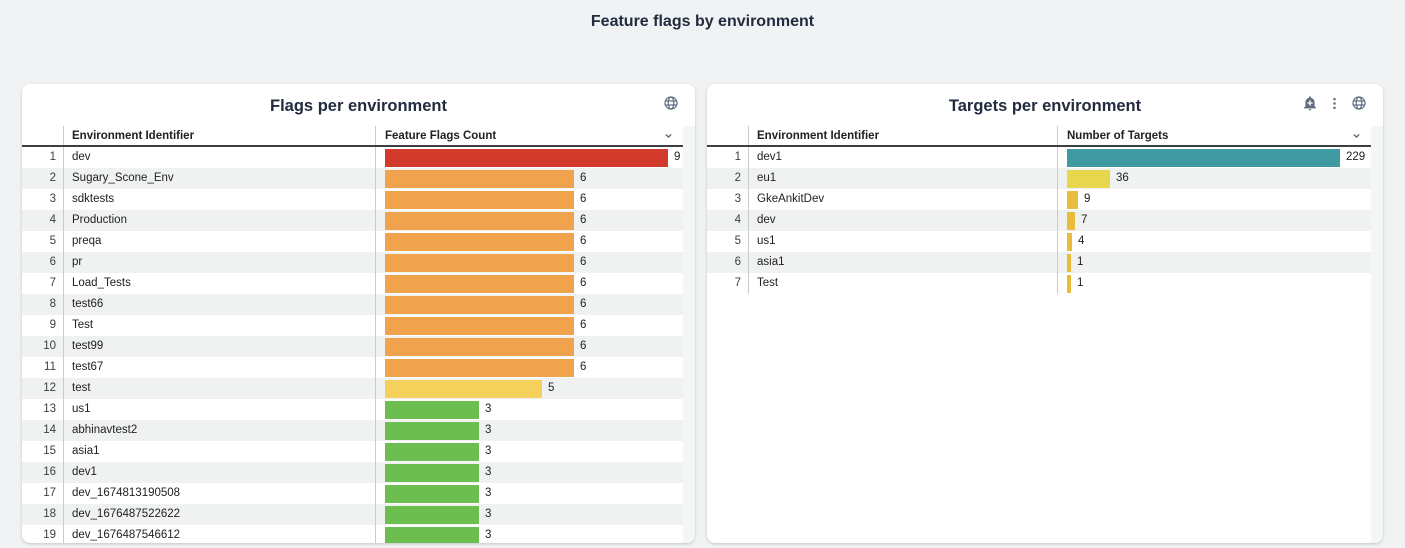  I want to click on row-environment-name: eu1, so click(903, 178).